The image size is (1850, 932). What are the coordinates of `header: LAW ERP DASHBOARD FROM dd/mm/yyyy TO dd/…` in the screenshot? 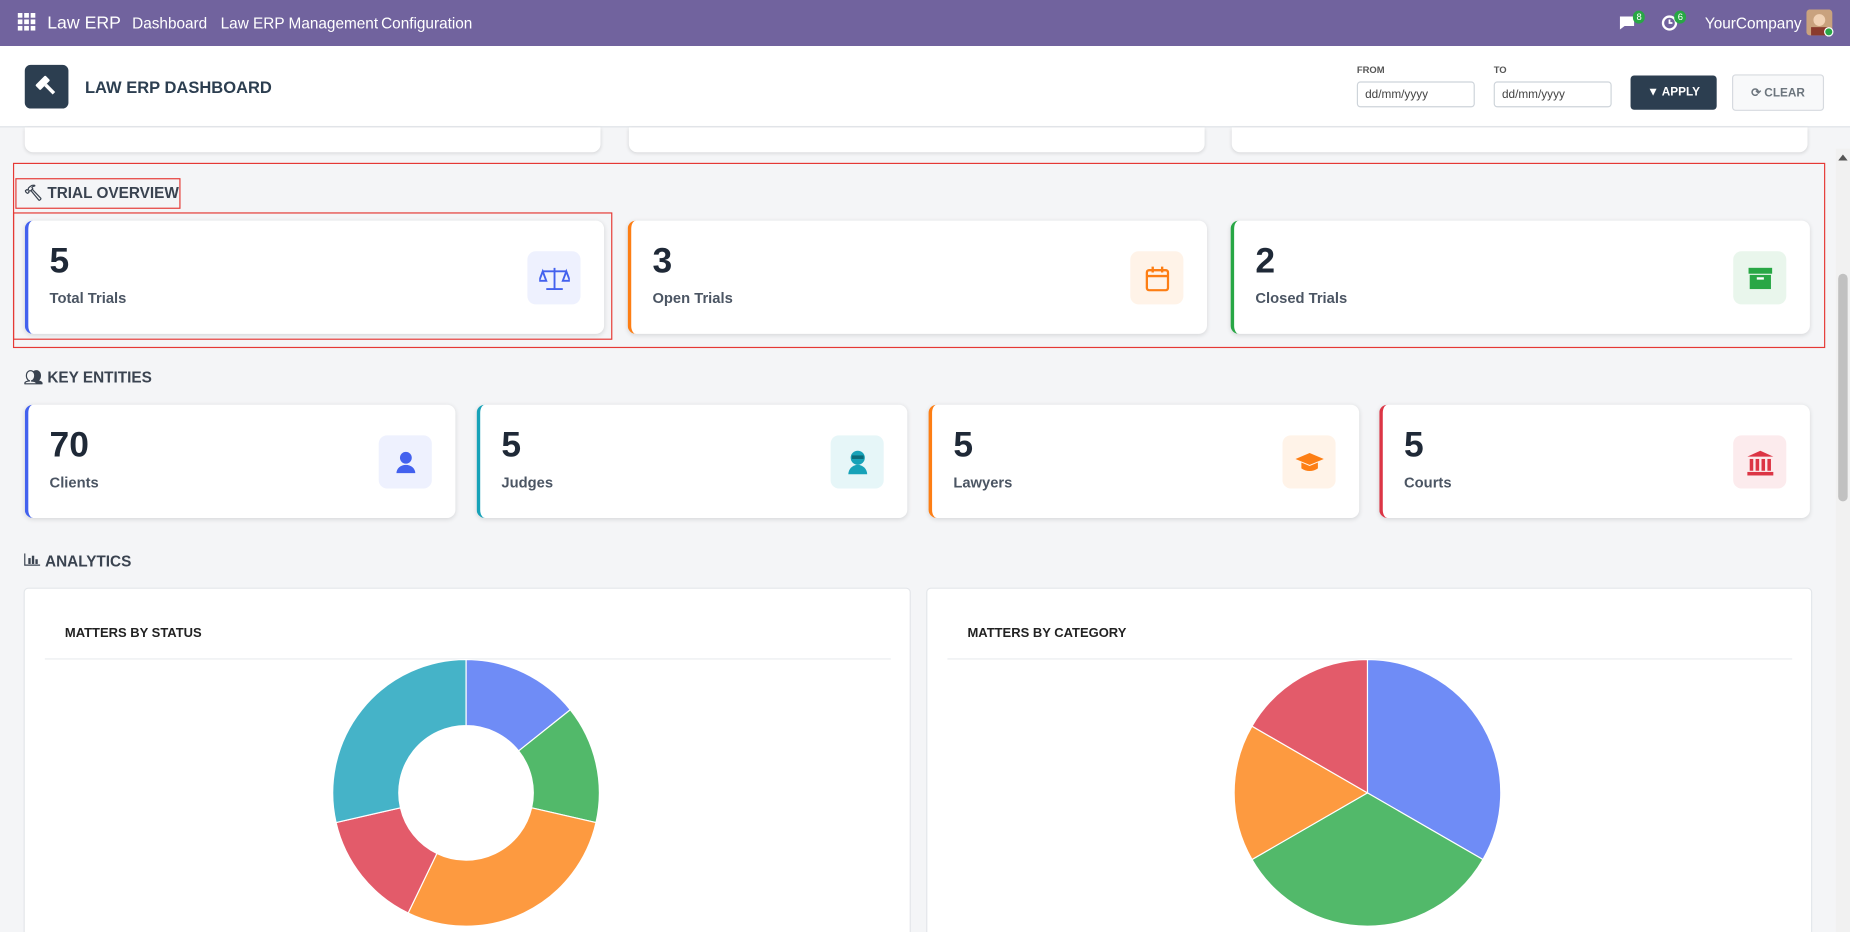 It's located at (925, 87).